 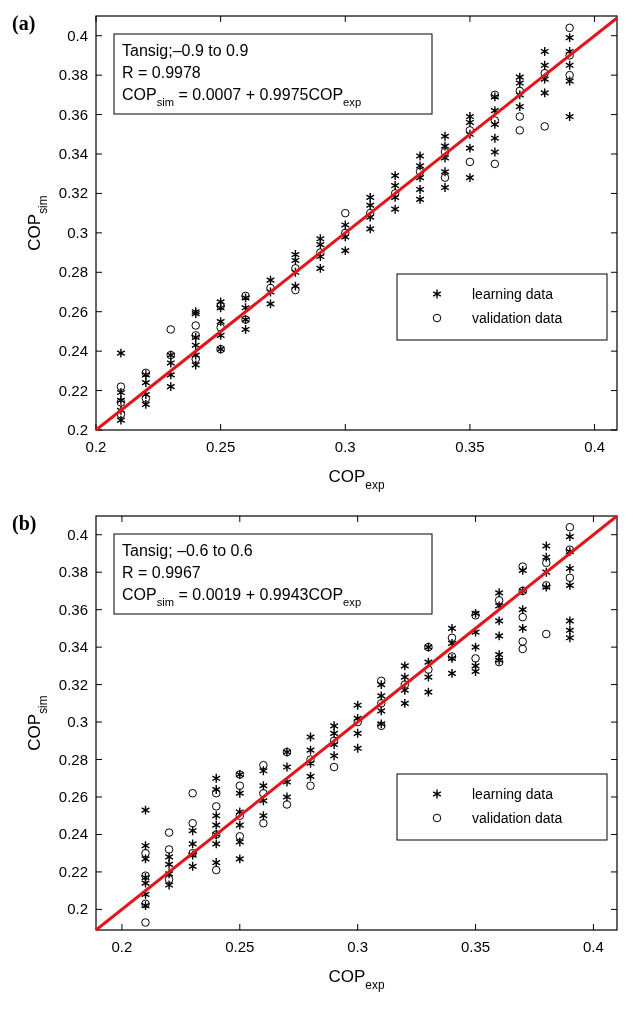 I want to click on annotation: Tansig;–0.9 to 0.9, so click(x=185, y=50).